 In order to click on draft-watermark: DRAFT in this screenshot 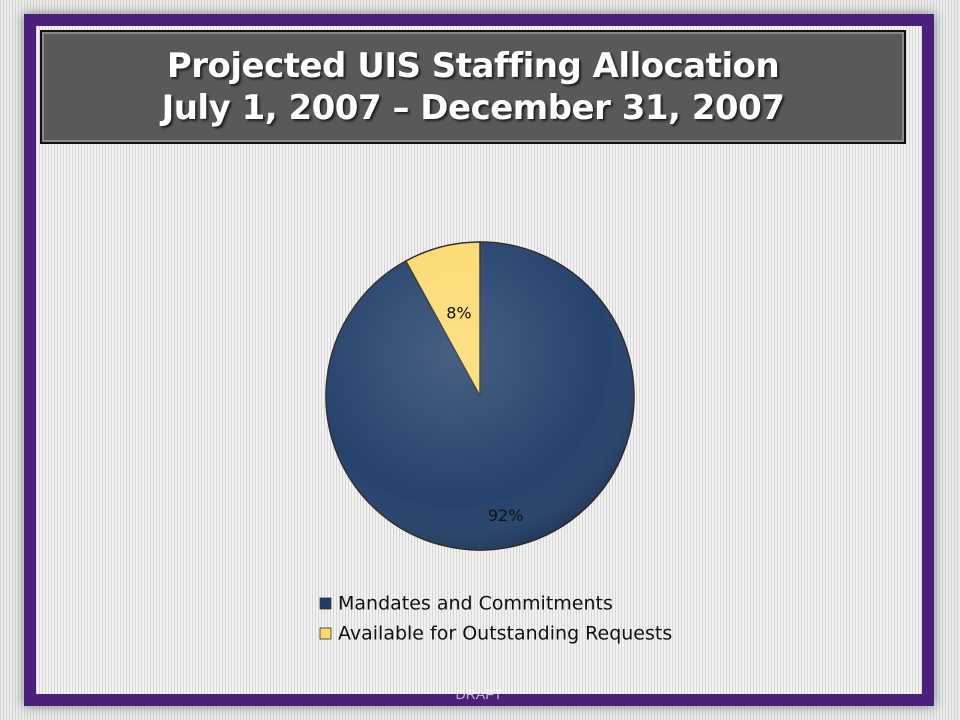, I will do `click(479, 694)`.